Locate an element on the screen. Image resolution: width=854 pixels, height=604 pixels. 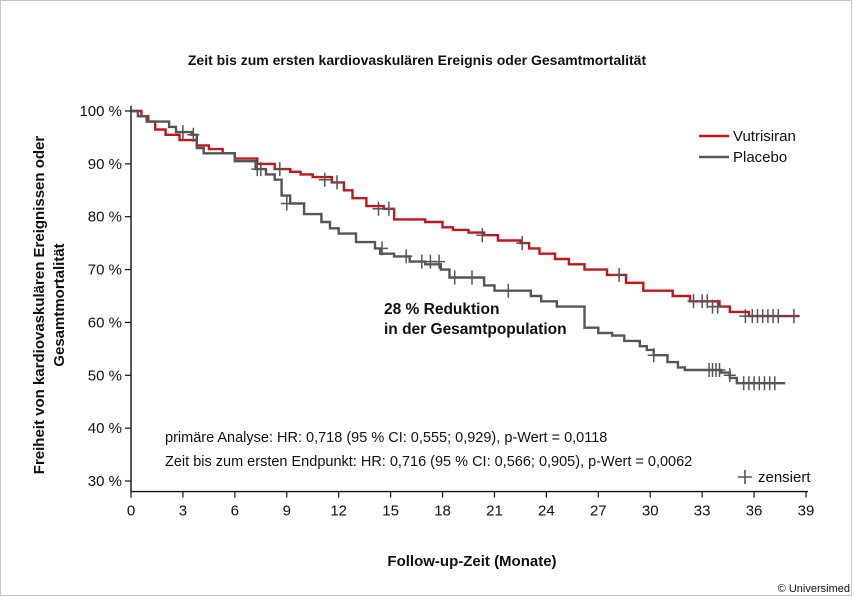
x-tick-label: 6 is located at coordinates (235, 511).